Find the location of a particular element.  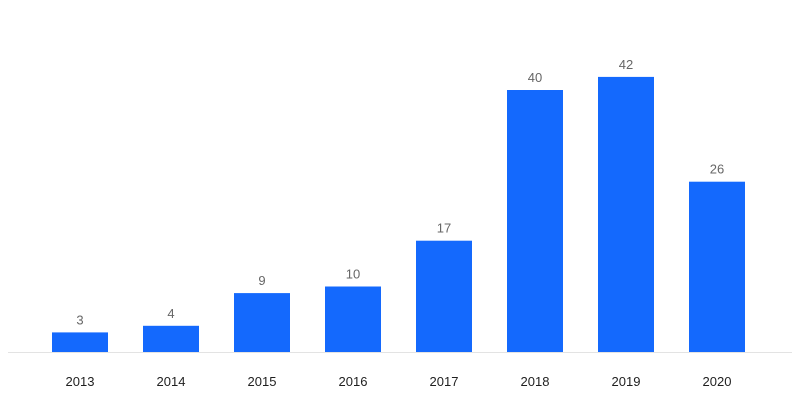

bar-2015 is located at coordinates (262, 322).